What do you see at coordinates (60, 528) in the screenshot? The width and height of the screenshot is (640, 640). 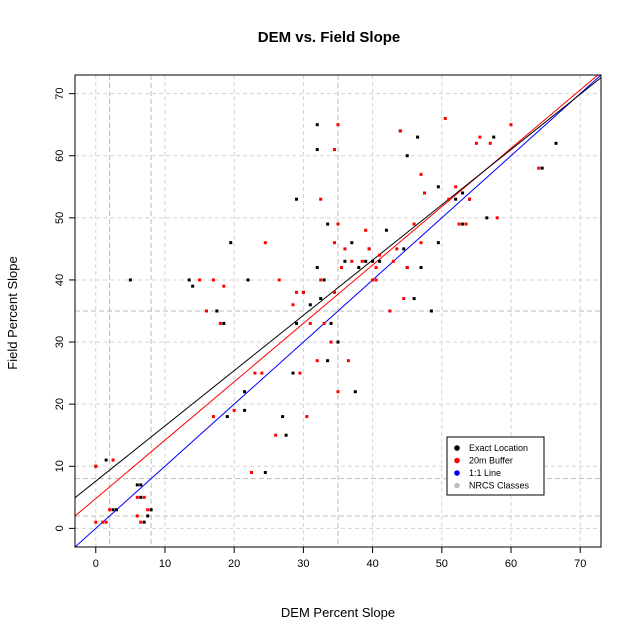 I see `y-tick-label: 0` at bounding box center [60, 528].